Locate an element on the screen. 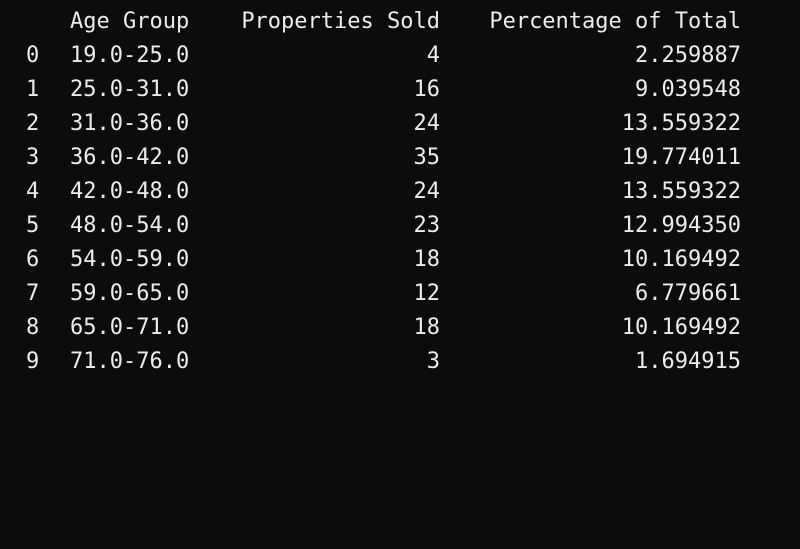 The image size is (800, 549). column-header-percentage-of-total: Percentage of Total is located at coordinates (615, 21).